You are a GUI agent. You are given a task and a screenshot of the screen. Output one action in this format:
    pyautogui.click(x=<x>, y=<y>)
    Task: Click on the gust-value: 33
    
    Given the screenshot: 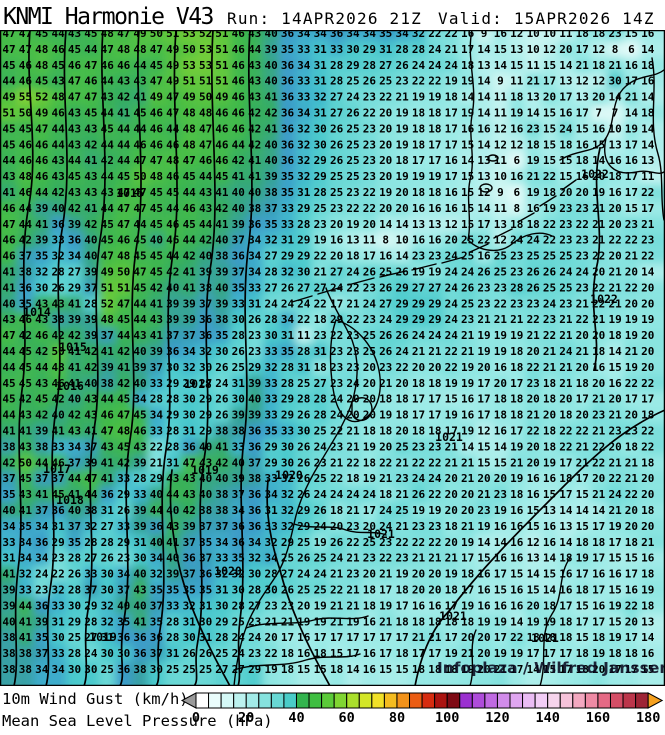 What is the action you would take?
    pyautogui.click(x=287, y=208)
    